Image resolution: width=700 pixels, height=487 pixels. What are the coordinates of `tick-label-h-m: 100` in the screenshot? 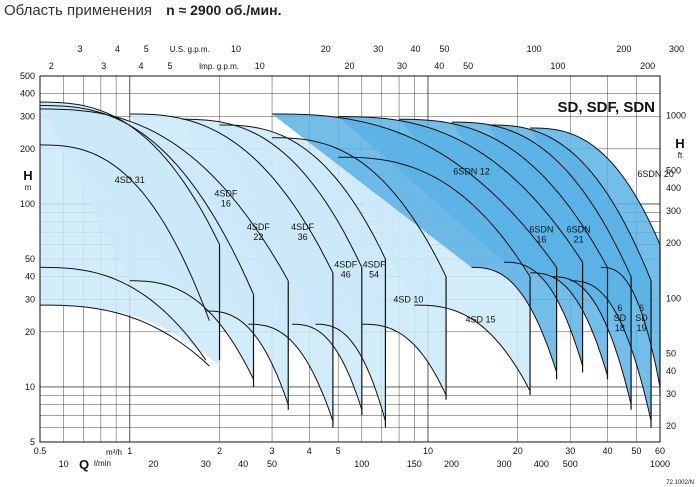 It's located at (27, 204).